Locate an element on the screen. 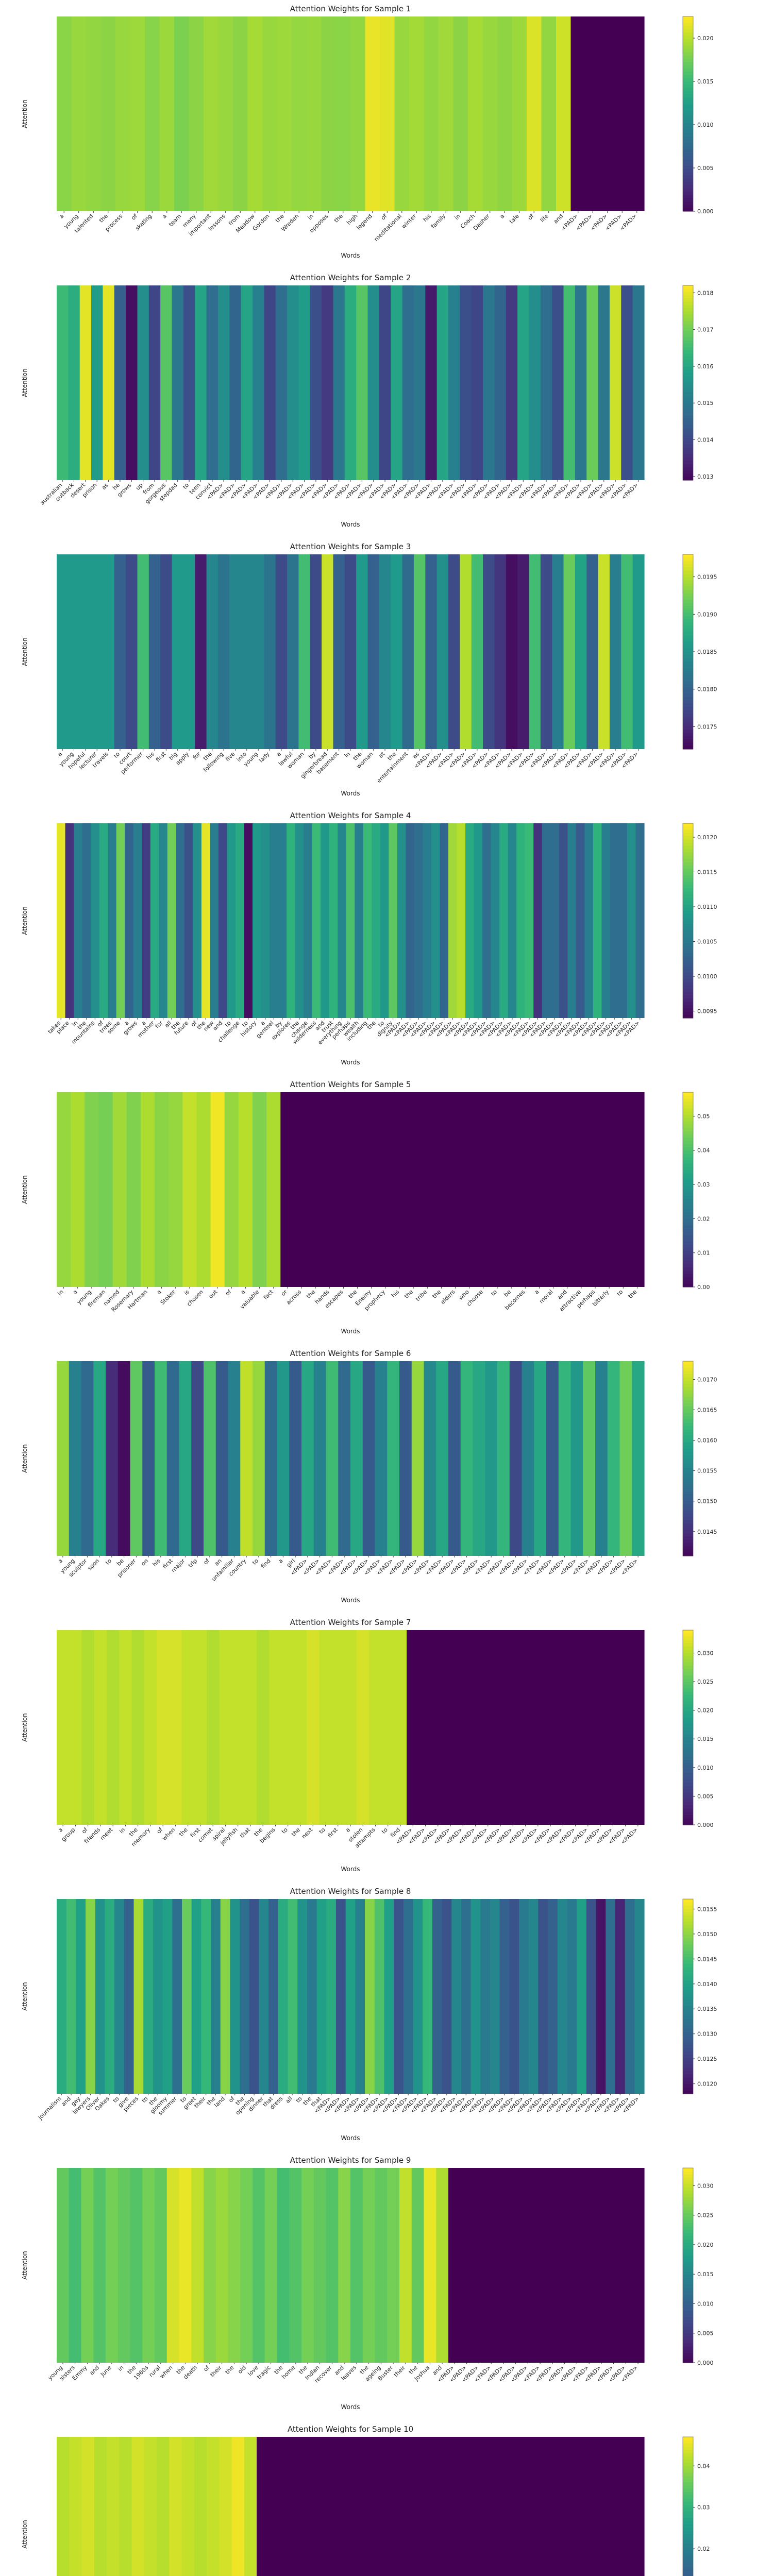 The width and height of the screenshot is (773, 2576). x-tick-label: apply is located at coordinates (183, 759).